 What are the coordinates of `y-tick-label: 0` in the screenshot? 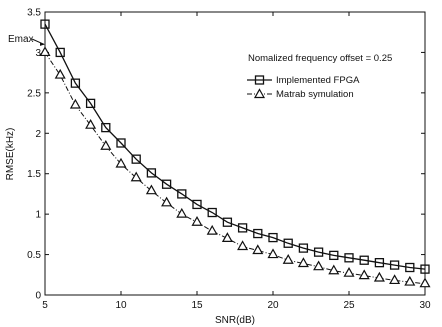 It's located at (38, 296).